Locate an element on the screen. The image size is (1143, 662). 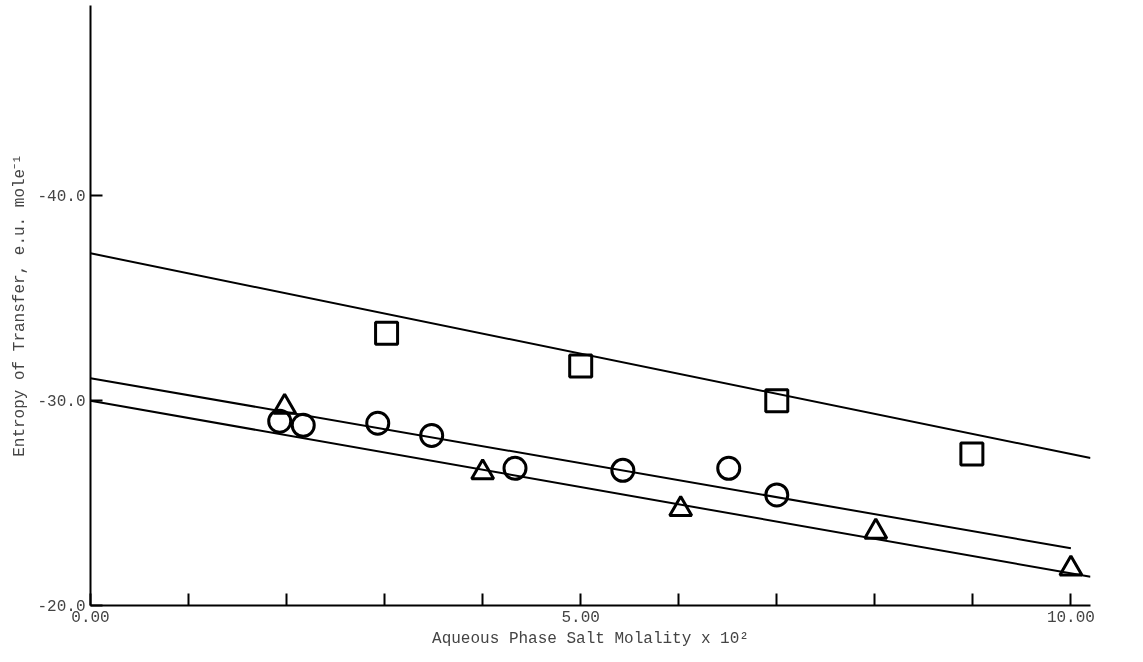
y-axis-title: Entropy of Transfer, e.u. mole⁻¹ is located at coordinates (20, 305).